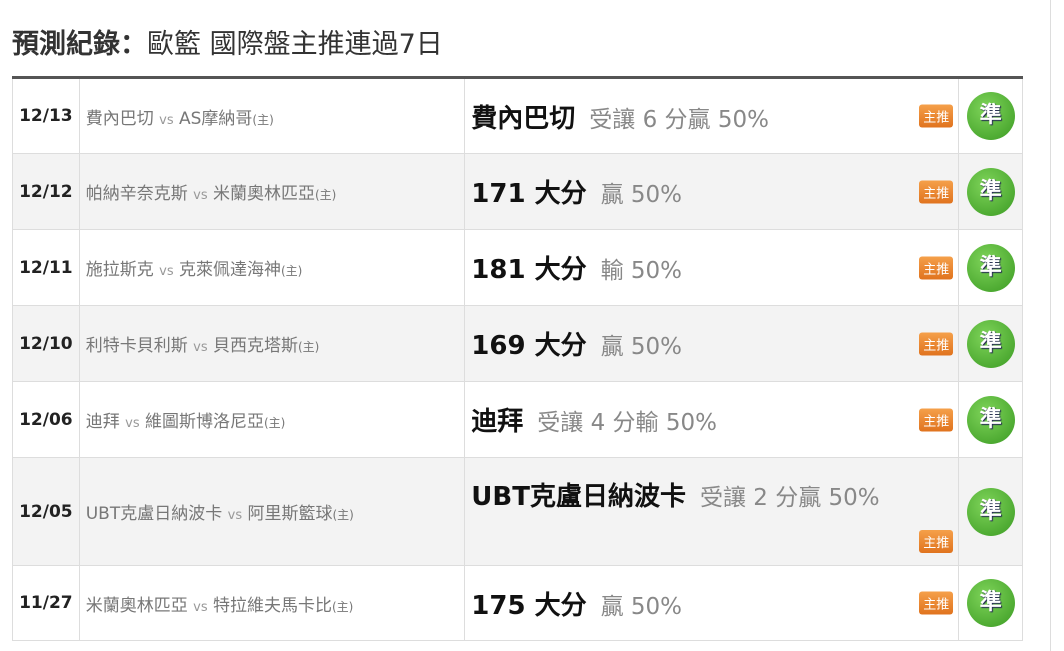 The height and width of the screenshot is (651, 1064). I want to click on pick-cell: 181 大分輸 50% 主推, so click(712, 267).